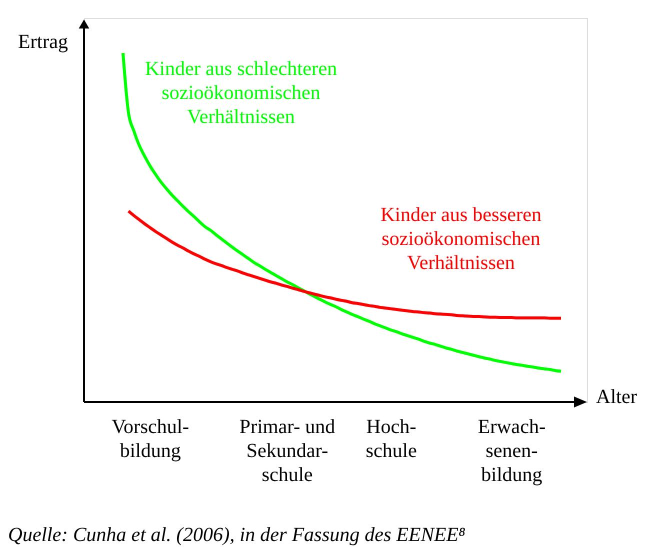 The height and width of the screenshot is (547, 651). What do you see at coordinates (512, 451) in the screenshot?
I see `x-tick-label: Erwach- senen- bildung` at bounding box center [512, 451].